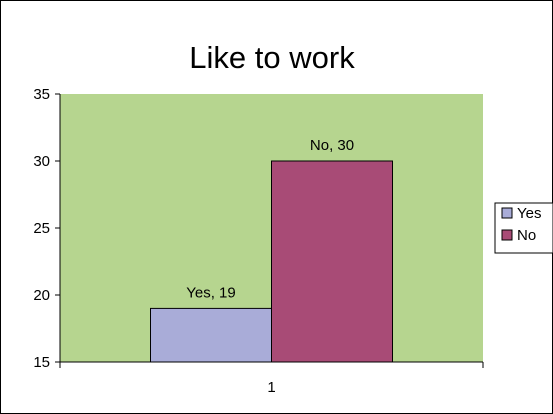 The width and height of the screenshot is (553, 414). Describe the element at coordinates (41, 362) in the screenshot. I see `y-tick-label: 15` at that location.